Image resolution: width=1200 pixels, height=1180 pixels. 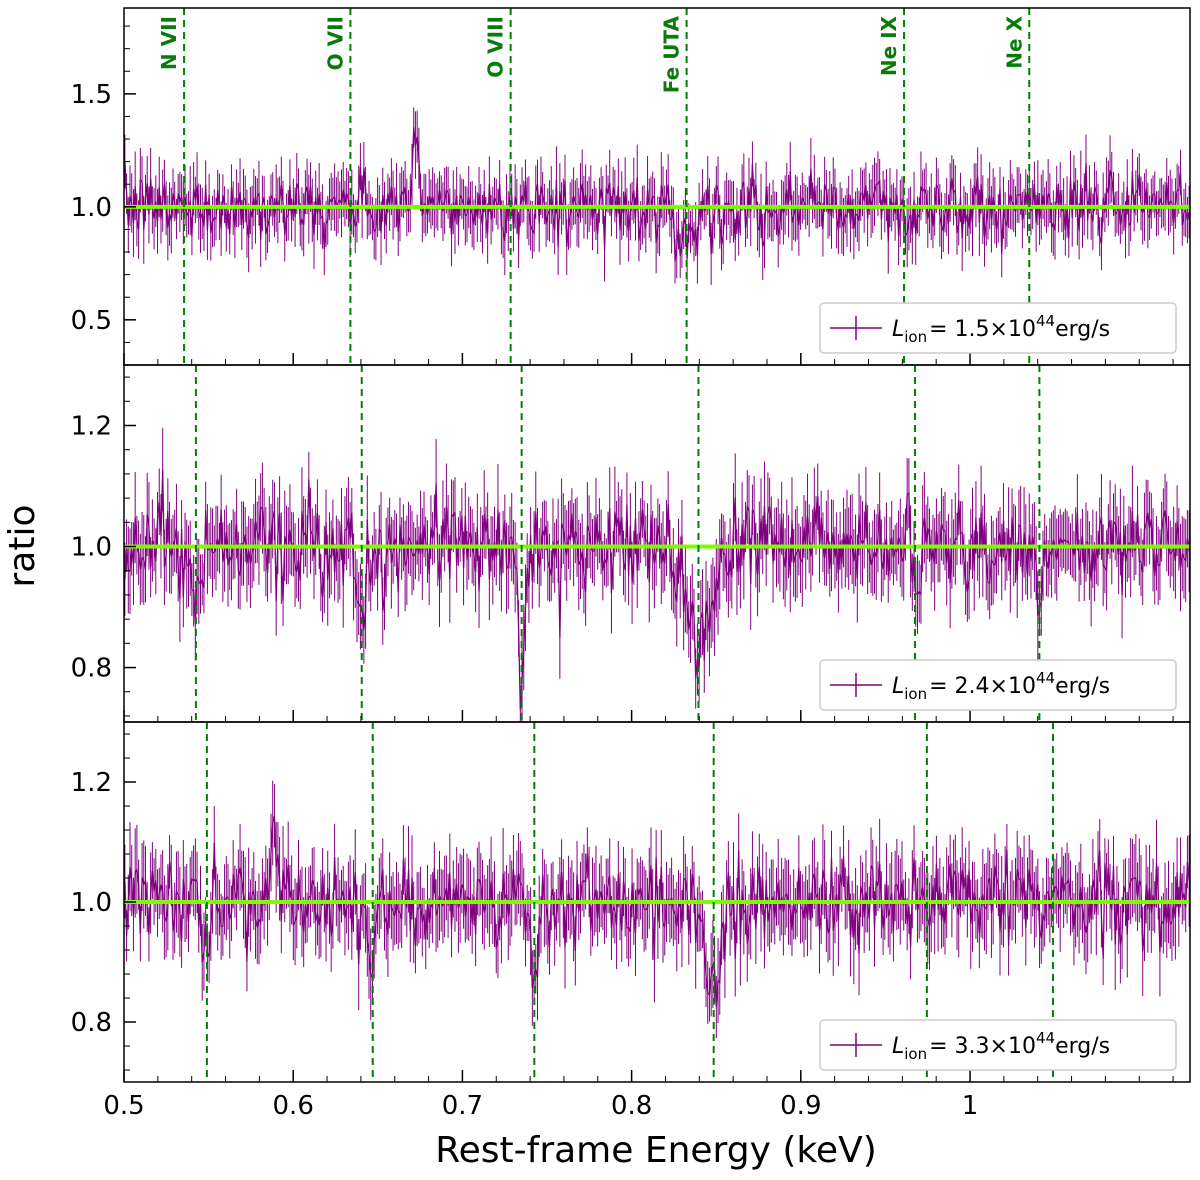 What do you see at coordinates (462, 1106) in the screenshot?
I see `x-tick-label: 0.7` at bounding box center [462, 1106].